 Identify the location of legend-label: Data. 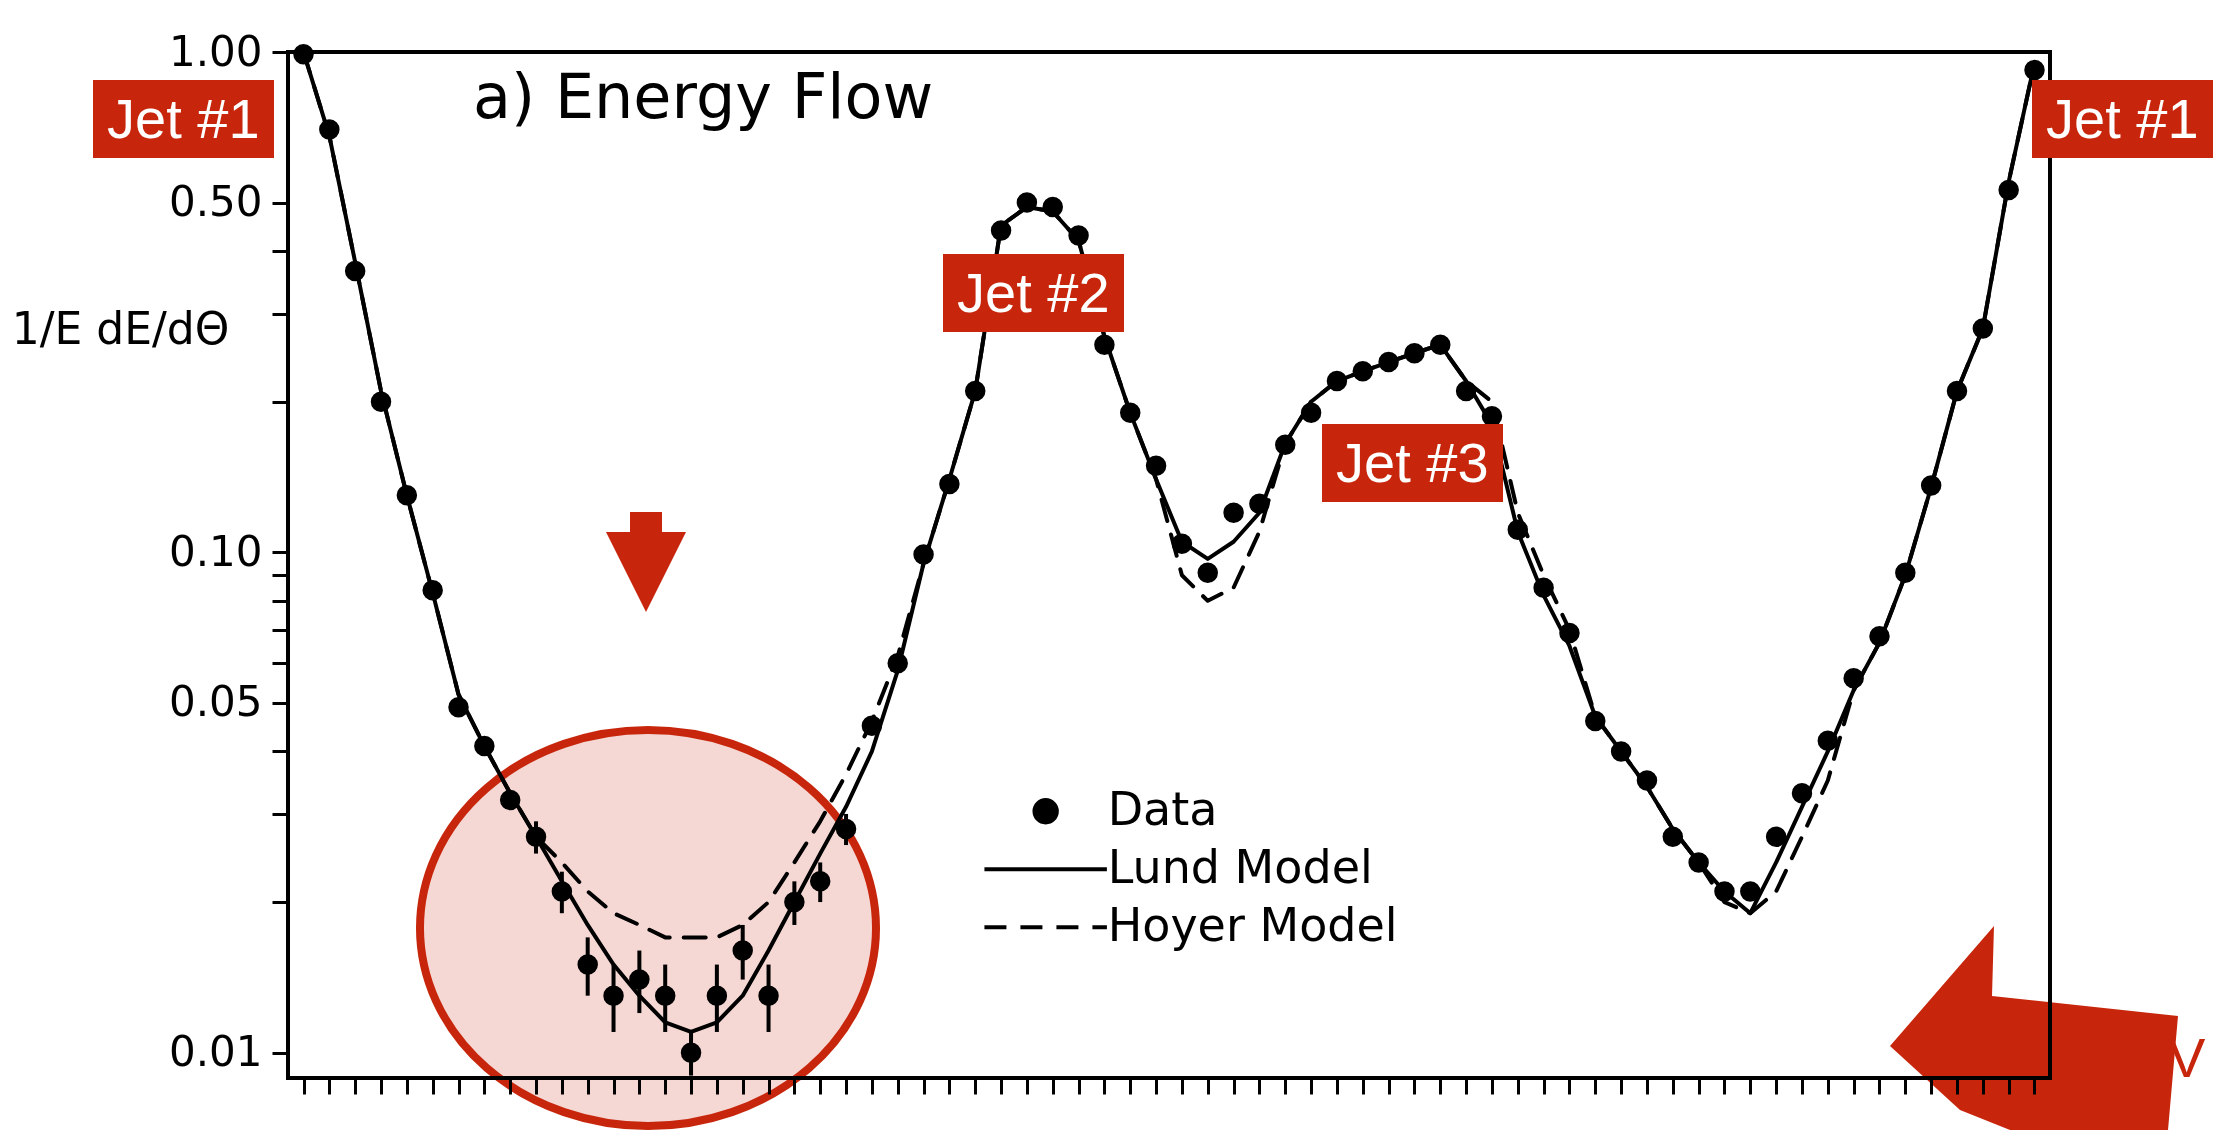
(1162, 809).